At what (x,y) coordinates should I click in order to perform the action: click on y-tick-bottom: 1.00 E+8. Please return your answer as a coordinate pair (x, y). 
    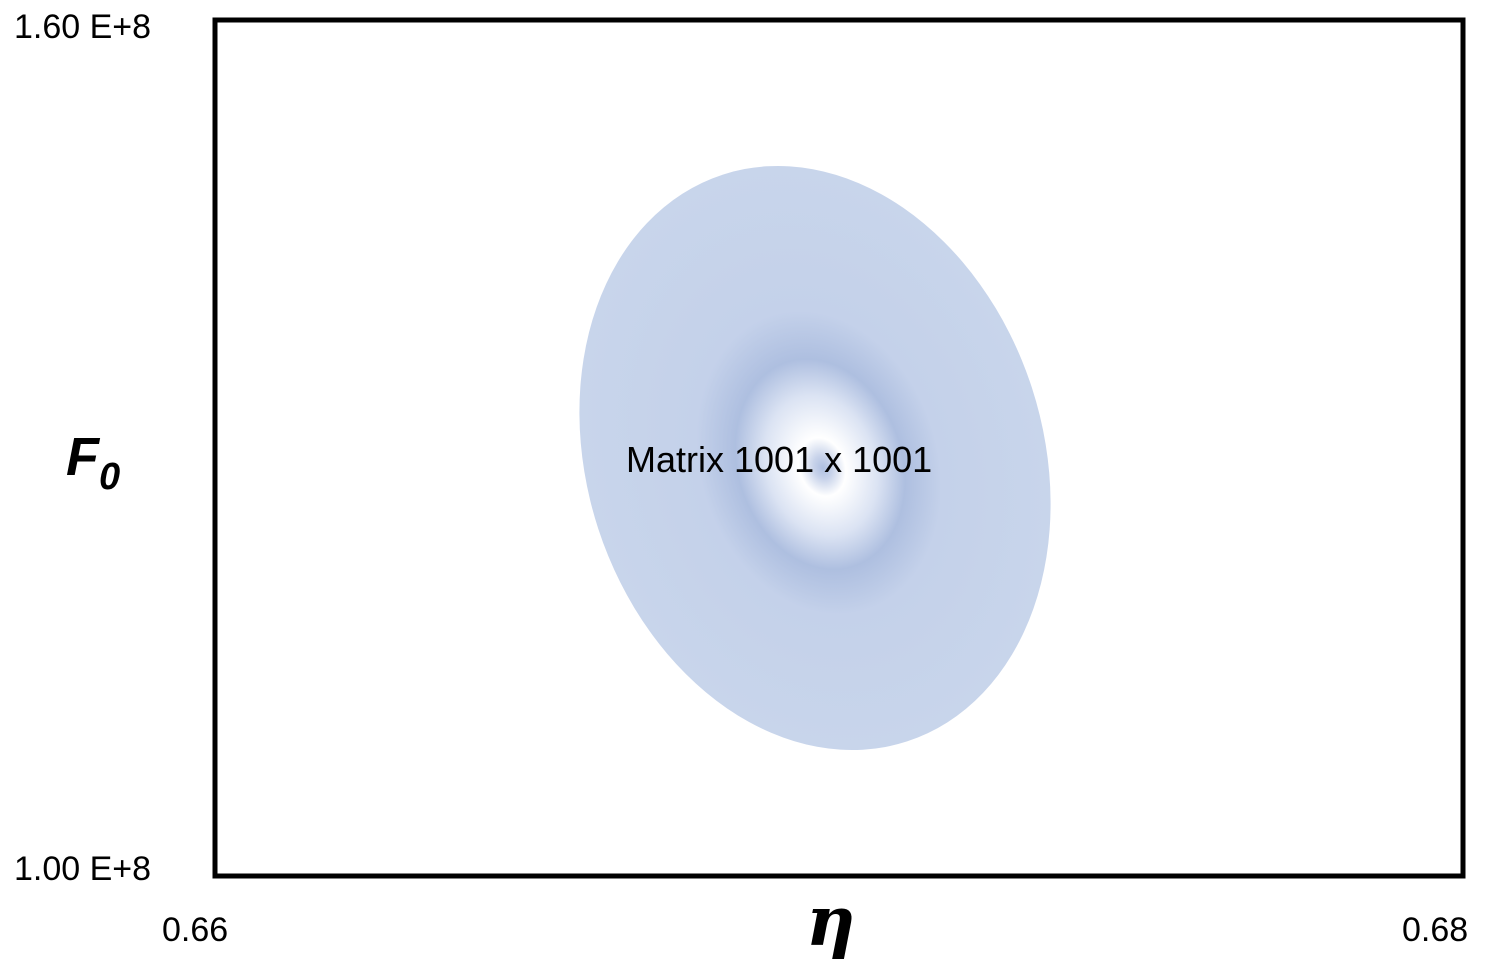
    Looking at the image, I should click on (83, 869).